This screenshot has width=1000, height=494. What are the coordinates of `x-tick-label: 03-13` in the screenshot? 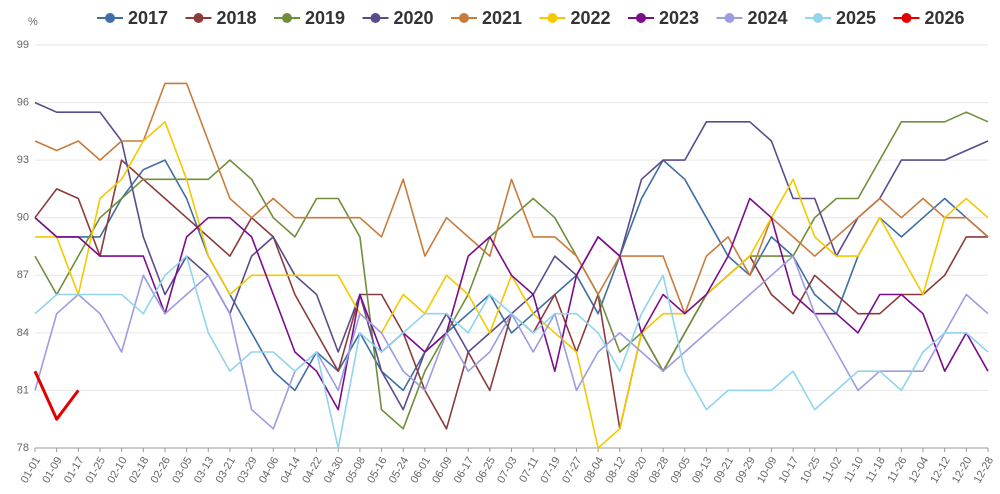 It's located at (204, 470).